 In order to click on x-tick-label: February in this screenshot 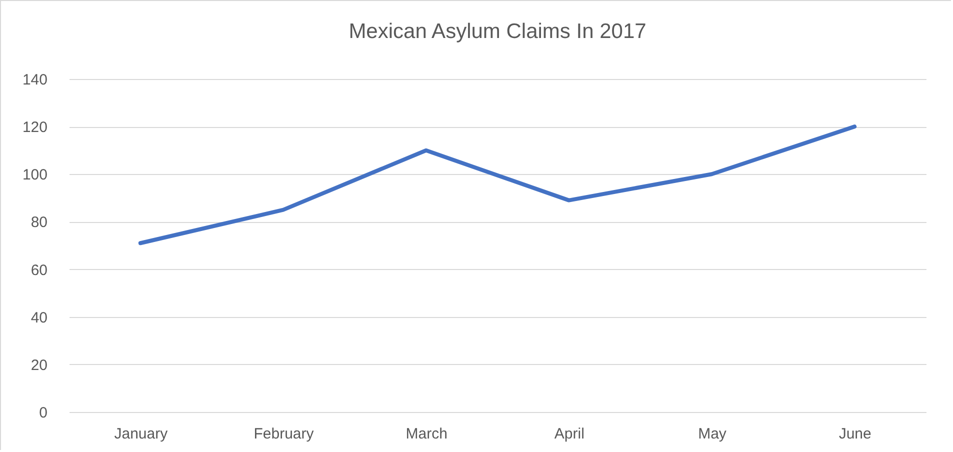, I will do `click(284, 434)`.